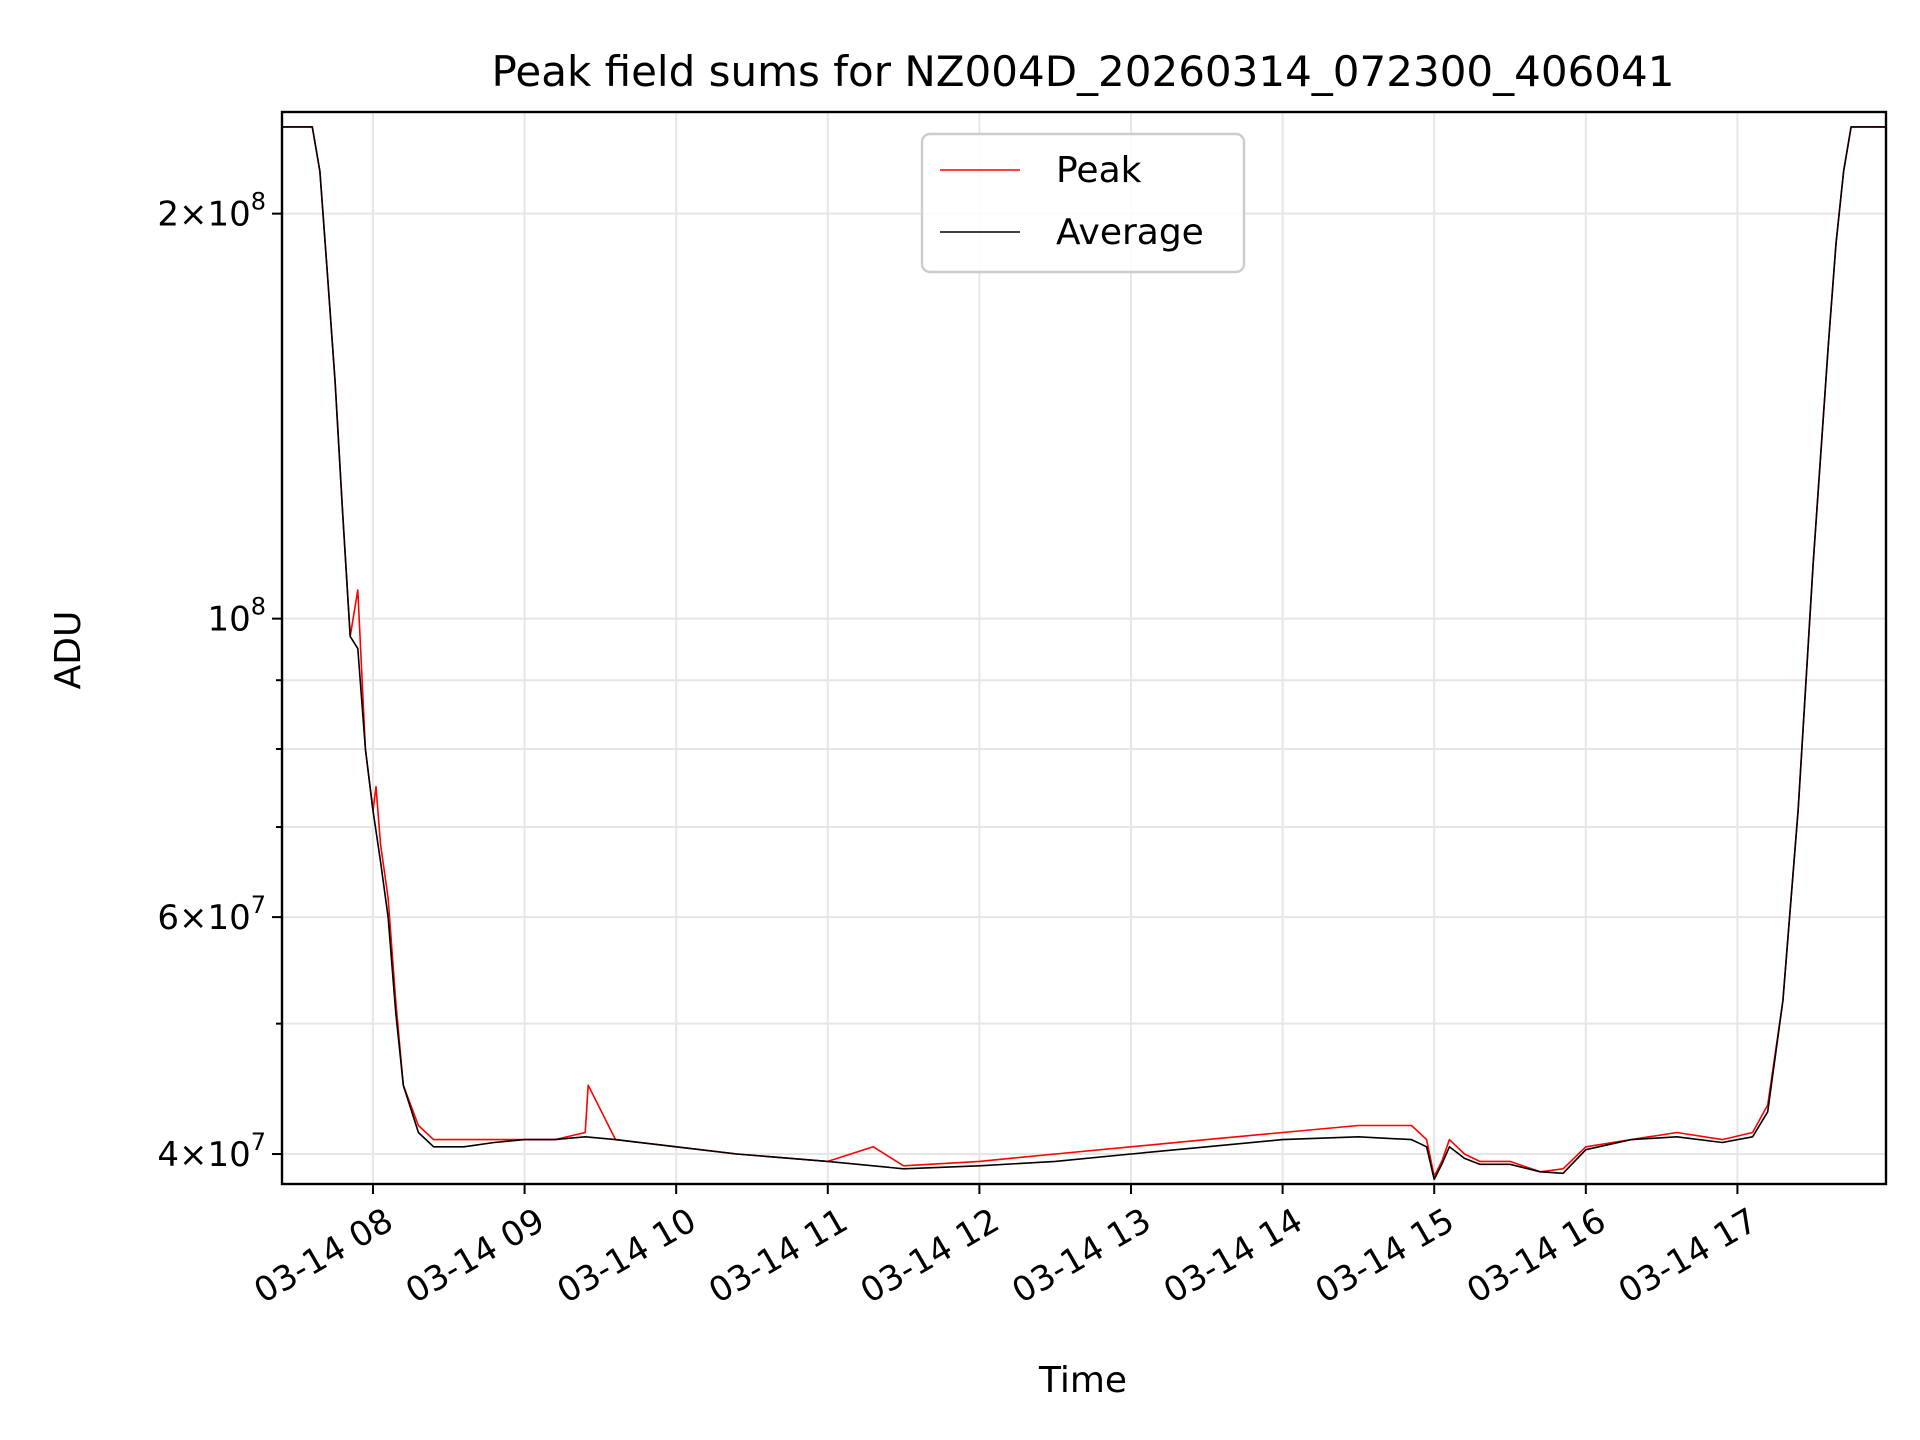 Image resolution: width=1920 pixels, height=1440 pixels. Describe the element at coordinates (168, 918) in the screenshot. I see `y-tick-mantissa: 6` at that location.